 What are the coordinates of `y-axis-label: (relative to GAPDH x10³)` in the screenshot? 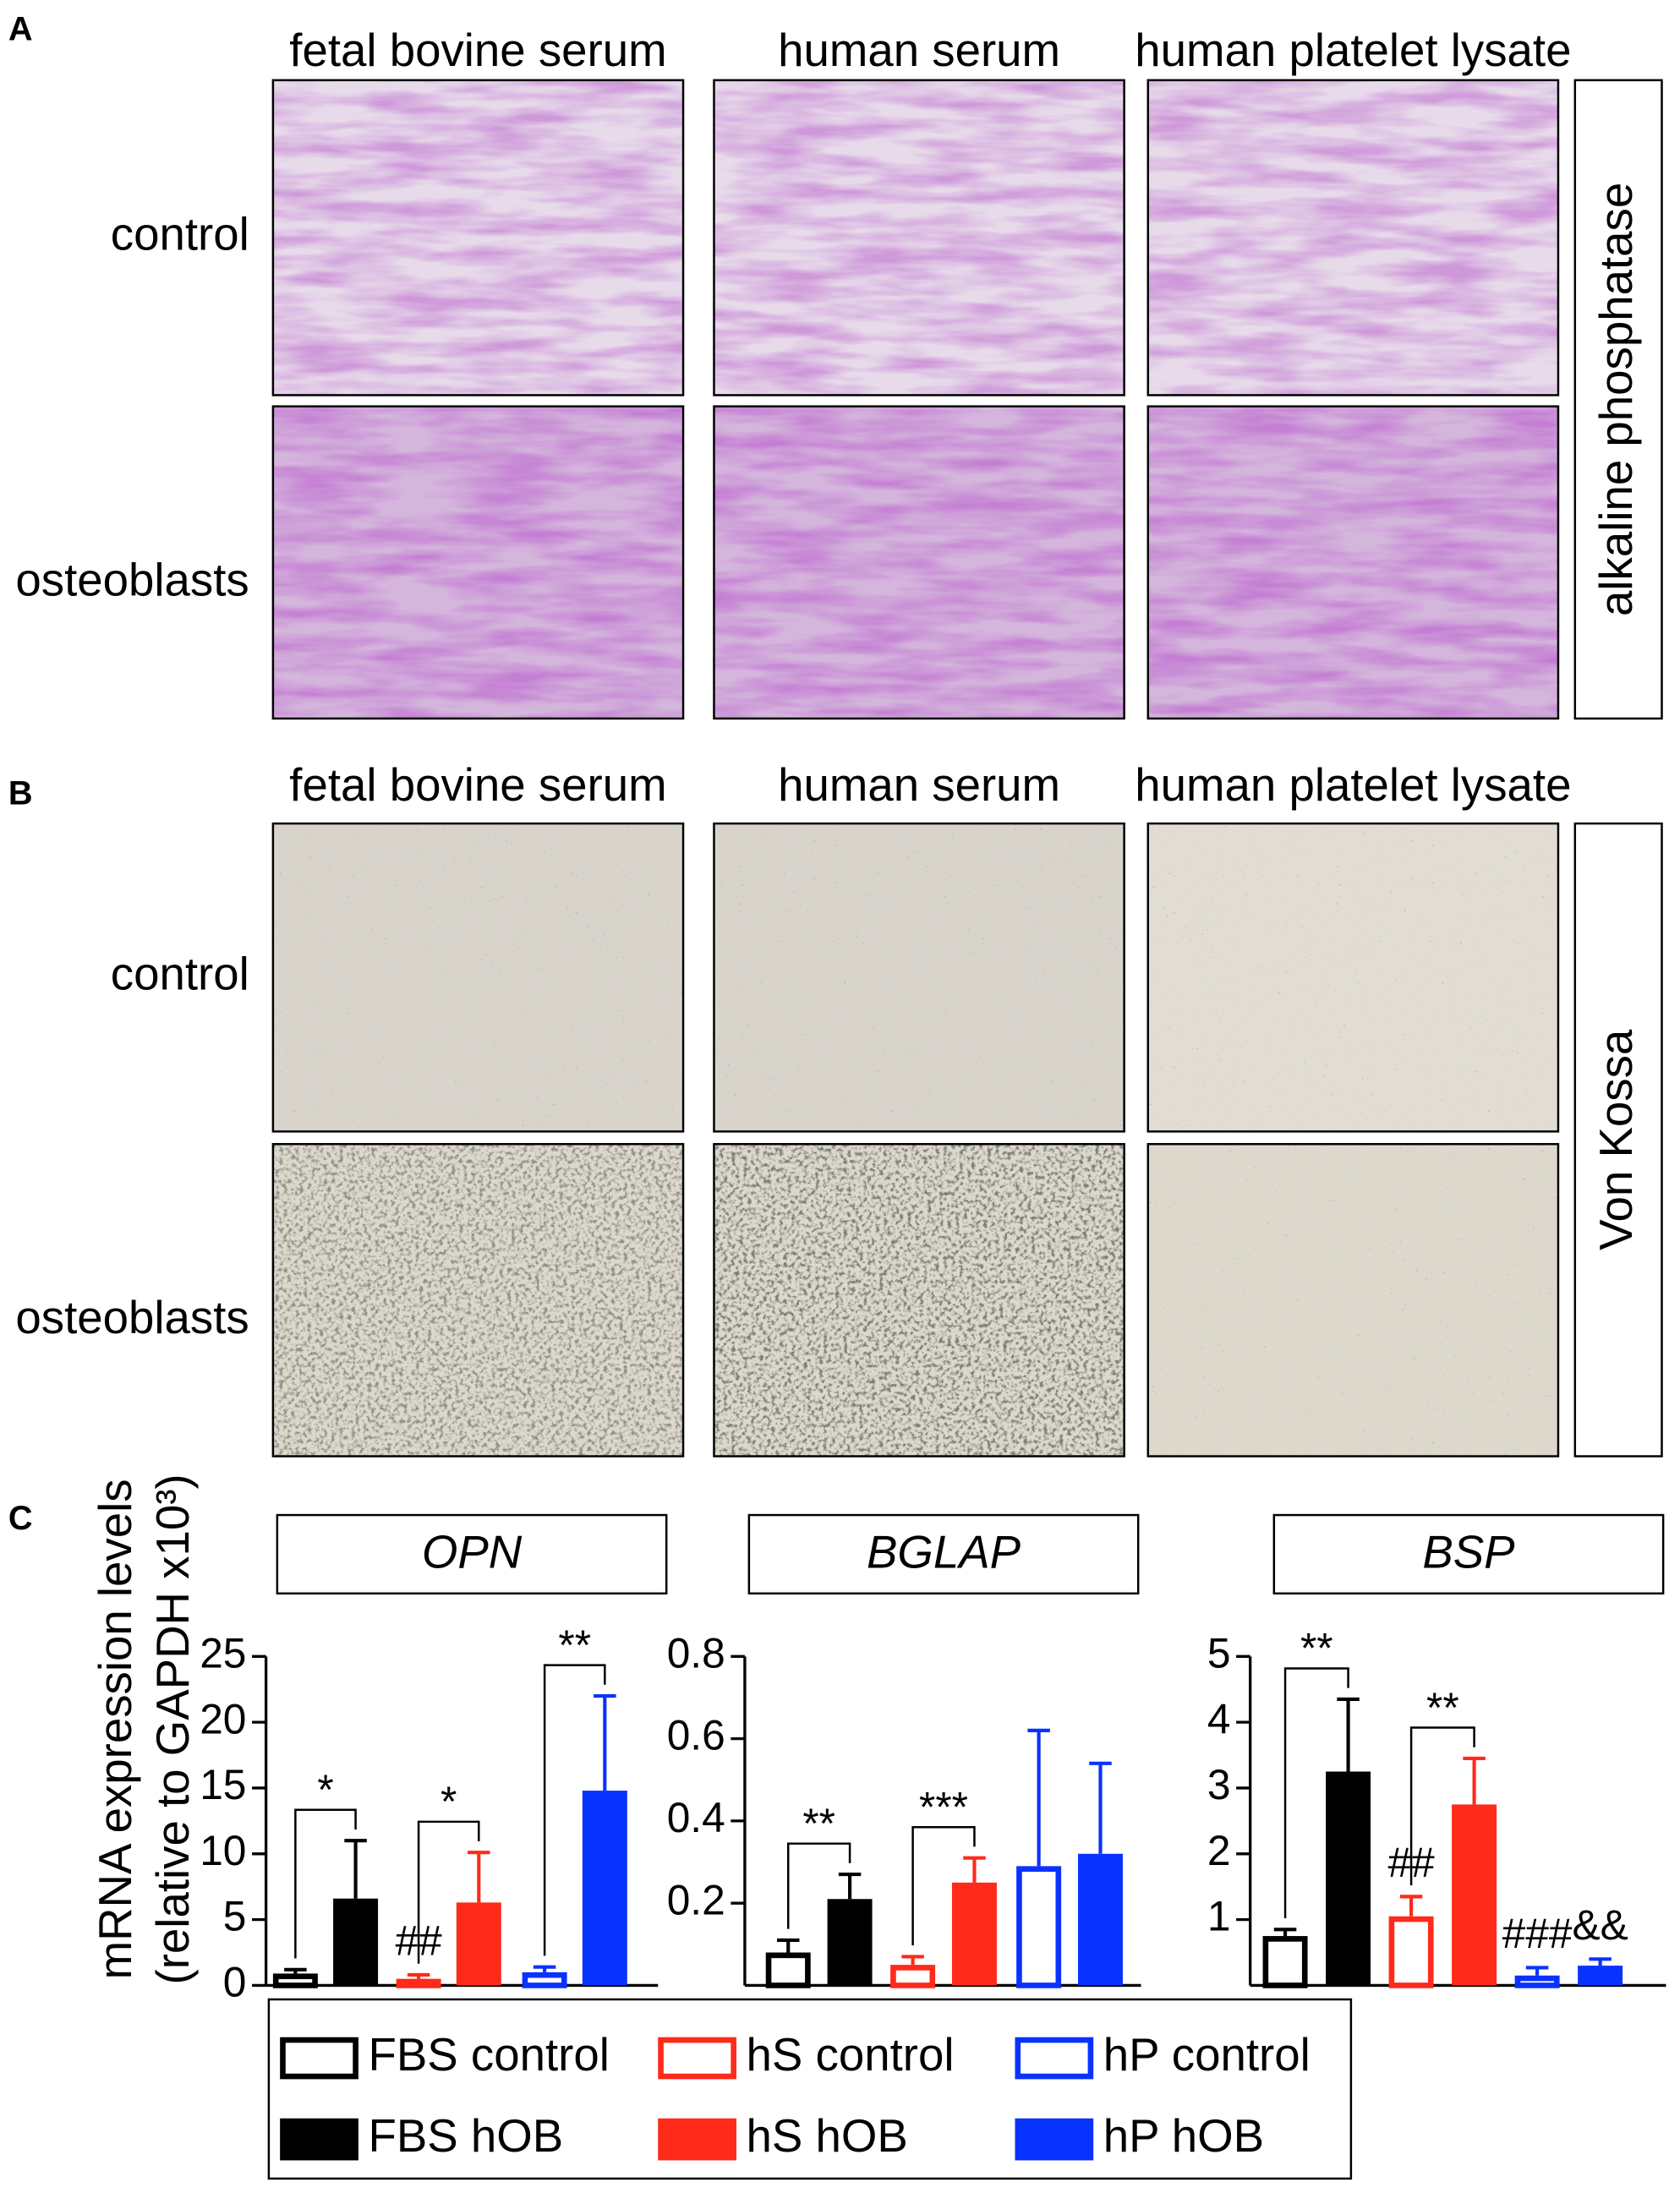 It's located at (173, 1729).